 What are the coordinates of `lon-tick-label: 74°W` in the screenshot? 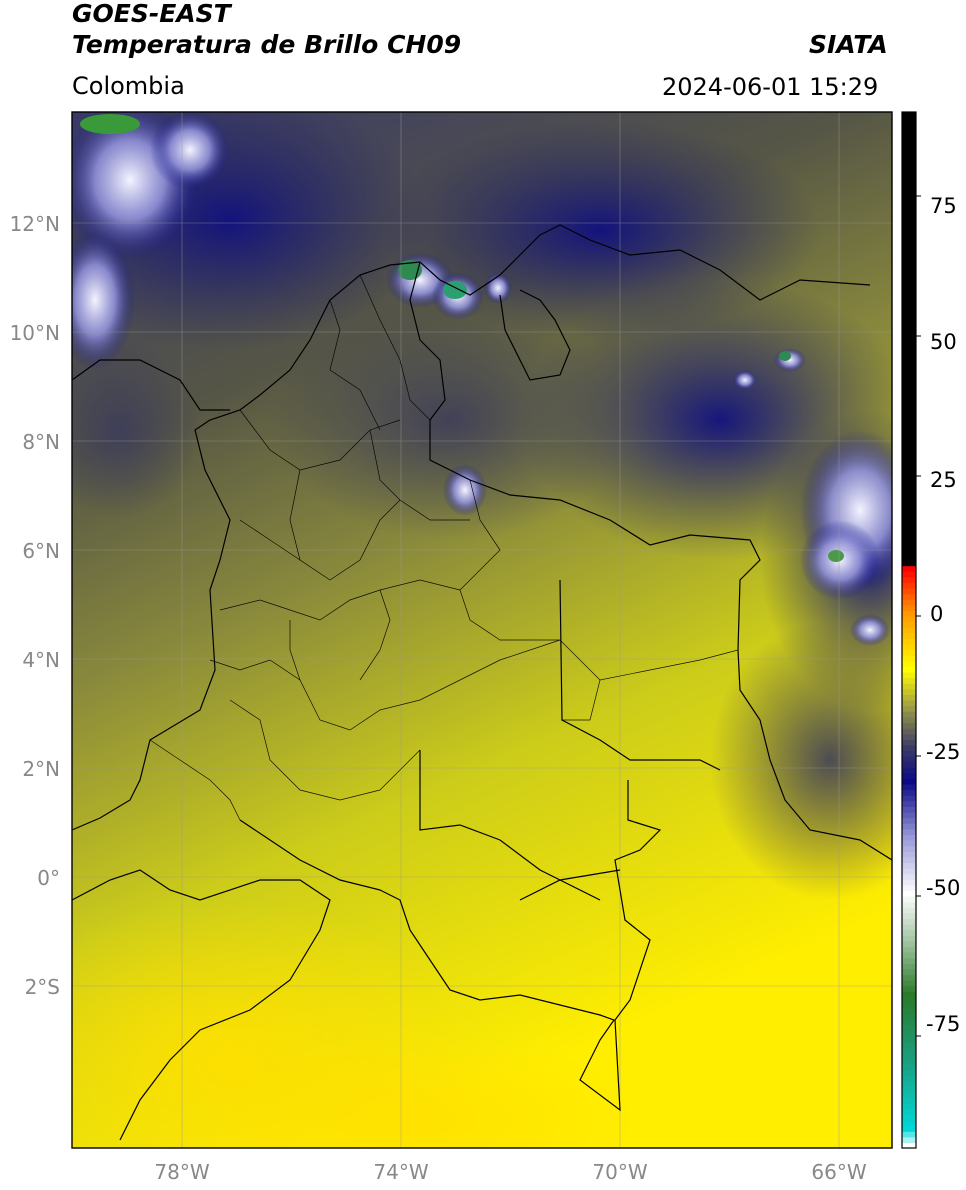 It's located at (401, 1172).